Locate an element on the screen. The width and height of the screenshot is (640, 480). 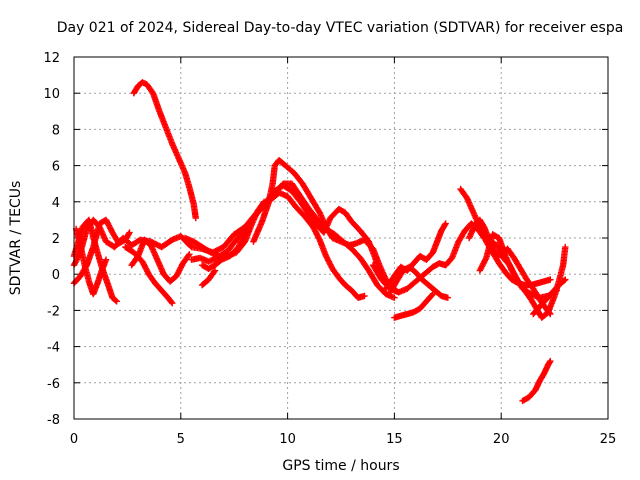
series-sat-e is located at coordinates (149, 275).